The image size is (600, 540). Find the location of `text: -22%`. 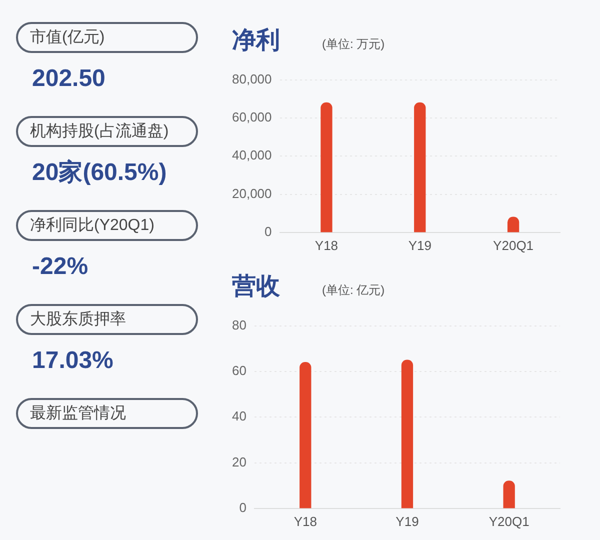

text: -22% is located at coordinates (60, 266).